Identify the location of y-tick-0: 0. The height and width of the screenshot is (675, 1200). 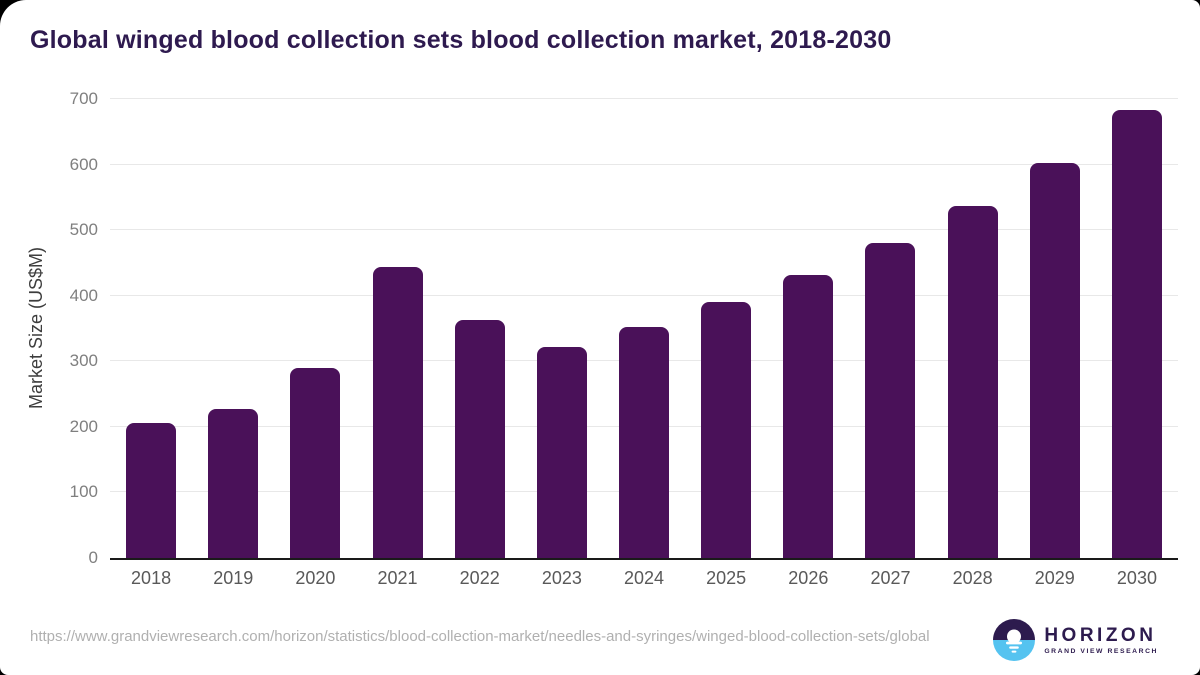
(93, 557).